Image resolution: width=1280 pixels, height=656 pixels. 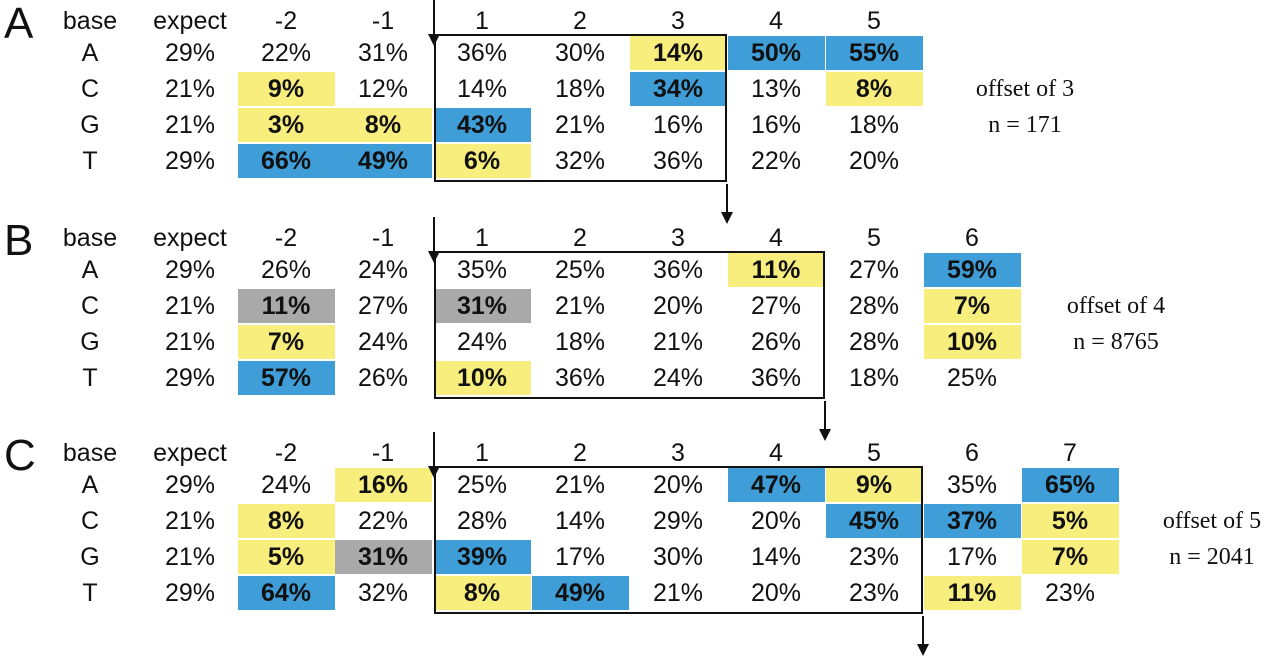 I want to click on base-label: T, so click(x=90, y=161).